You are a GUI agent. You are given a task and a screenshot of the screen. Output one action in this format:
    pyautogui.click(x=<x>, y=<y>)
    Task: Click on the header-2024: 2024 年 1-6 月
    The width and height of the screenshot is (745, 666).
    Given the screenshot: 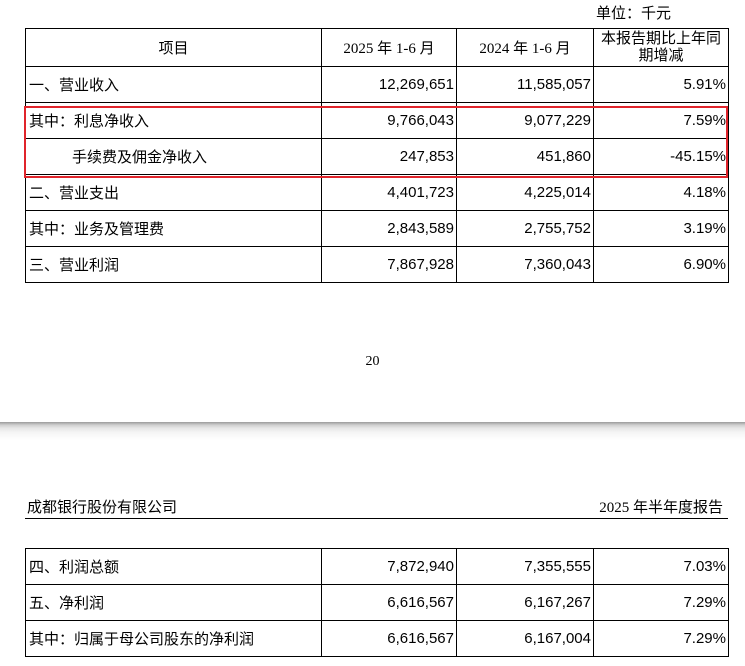 What is the action you would take?
    pyautogui.click(x=525, y=47)
    